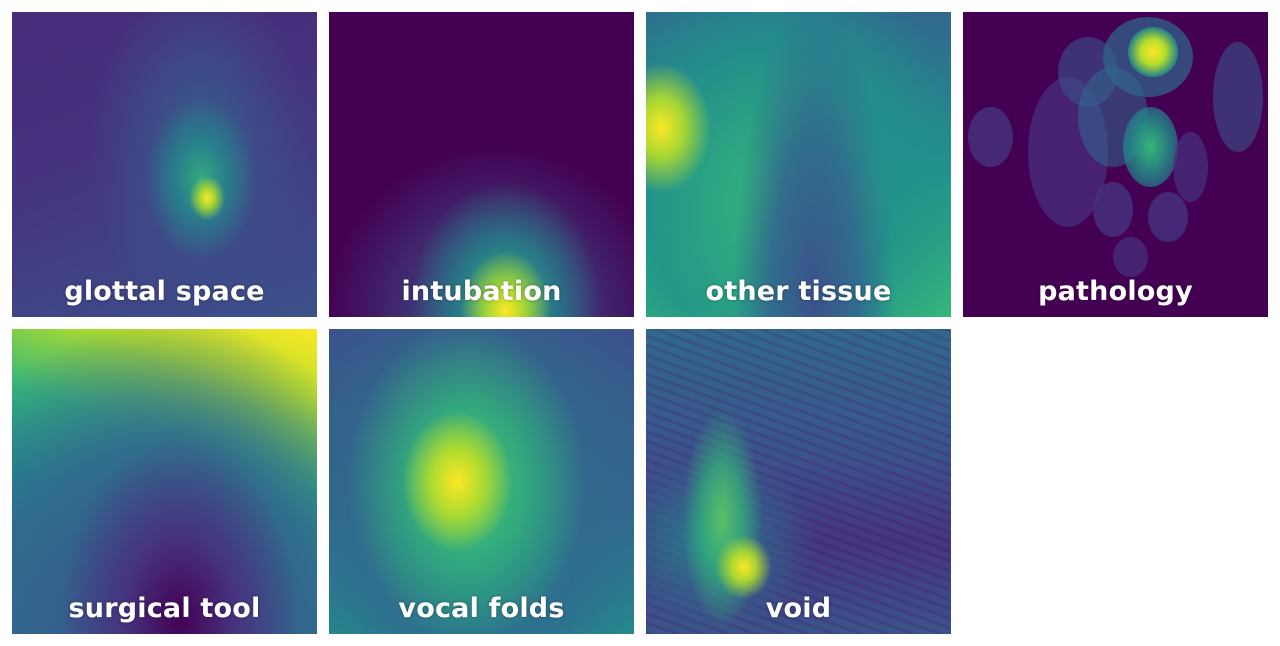 Image resolution: width=1280 pixels, height=646 pixels. Describe the element at coordinates (798, 608) in the screenshot. I see `tile-label: void` at that location.